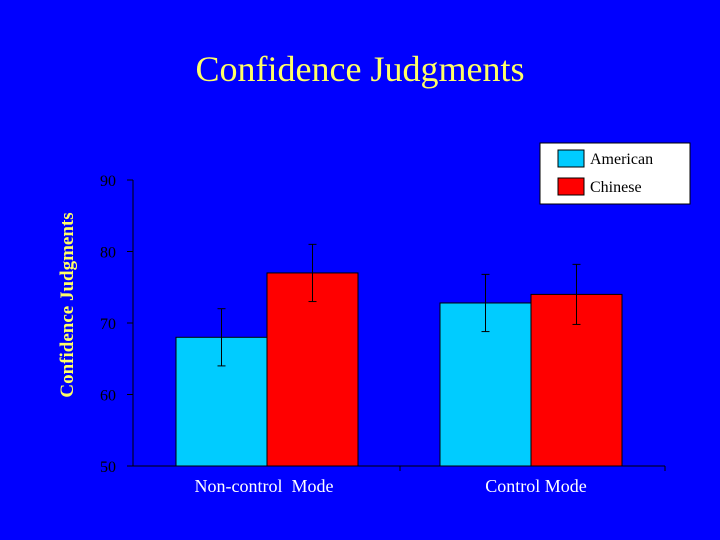 The width and height of the screenshot is (720, 540). What do you see at coordinates (571, 186) in the screenshot?
I see `legend-swatch-chinese` at bounding box center [571, 186].